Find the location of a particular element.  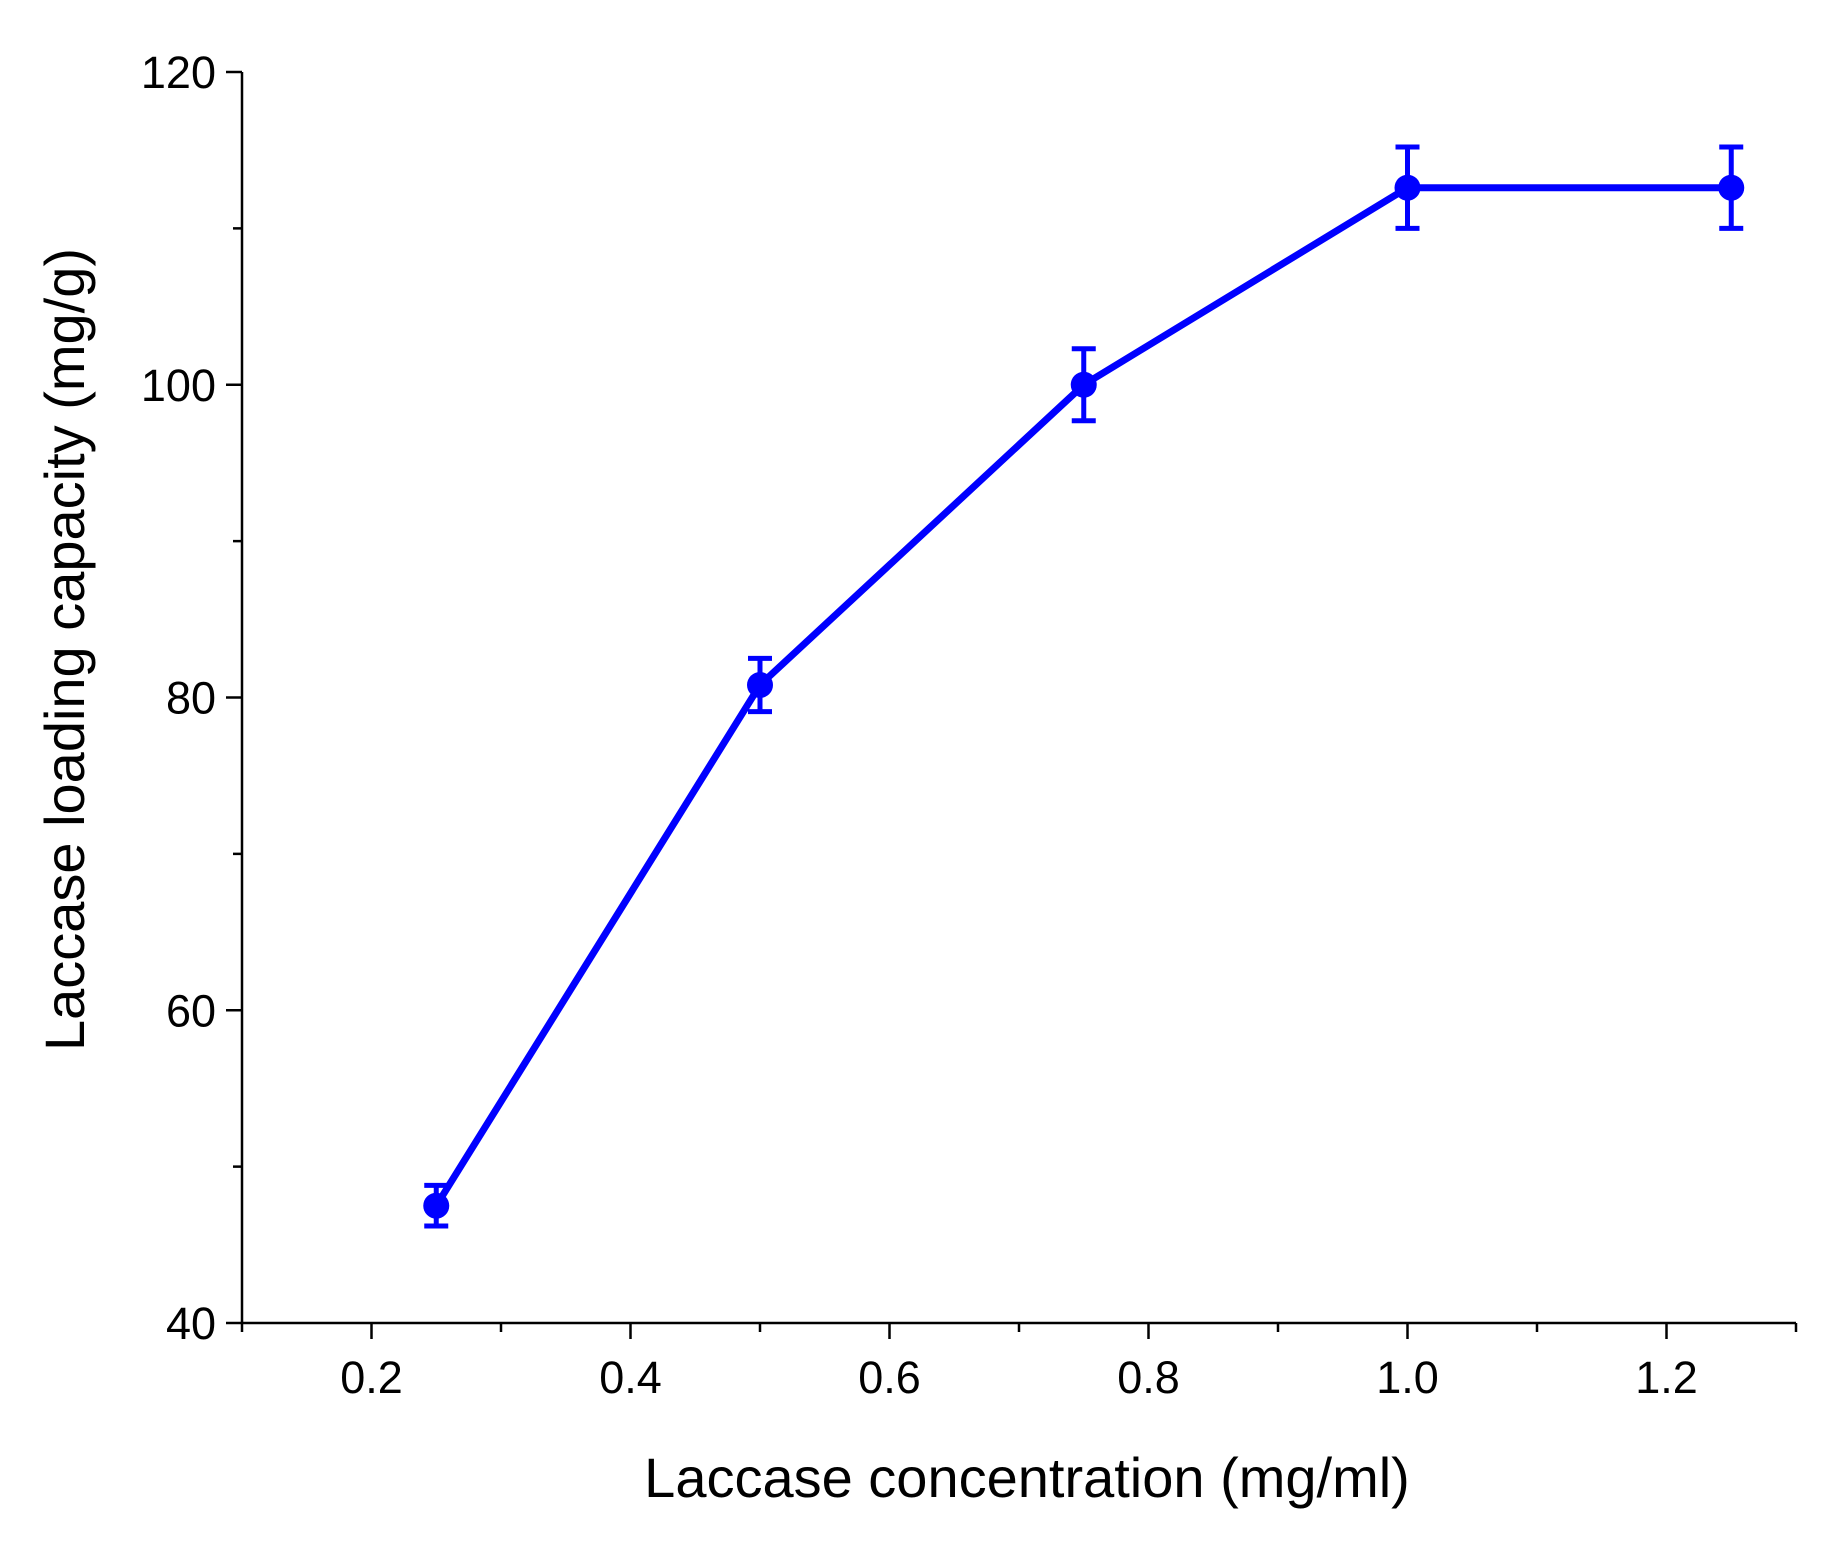

y-axis-title: Laccase loading capacity (mg/g) is located at coordinates (64, 649).